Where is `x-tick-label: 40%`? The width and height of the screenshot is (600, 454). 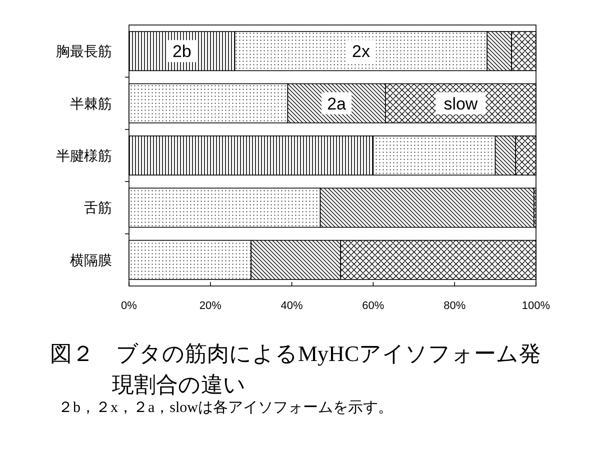
x-tick-label: 40% is located at coordinates (292, 306).